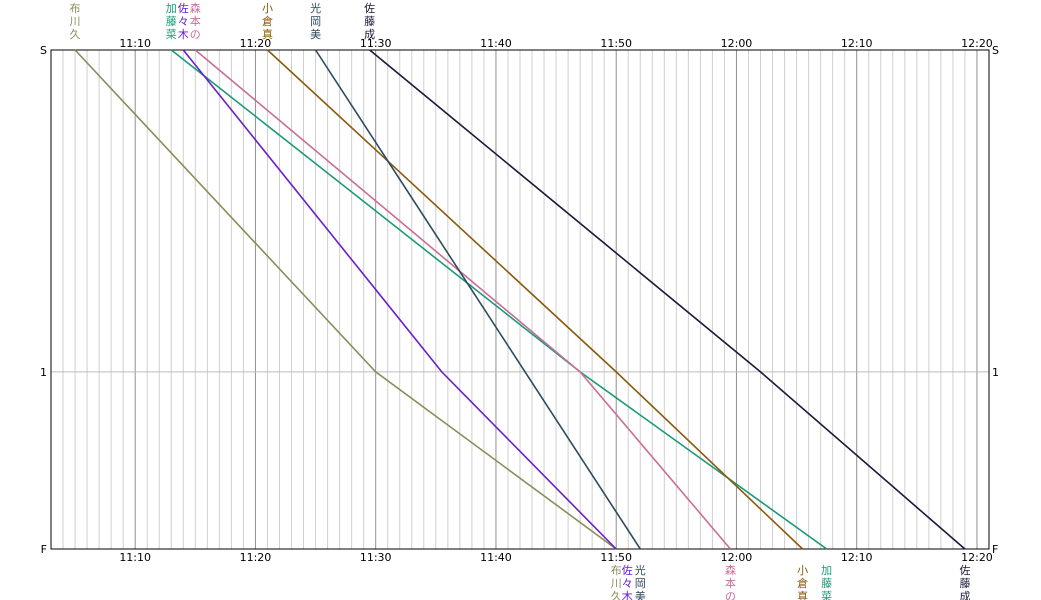 The height and width of the screenshot is (600, 1041). I want to click on station-labels-right: S 1 F, so click(995, 300).